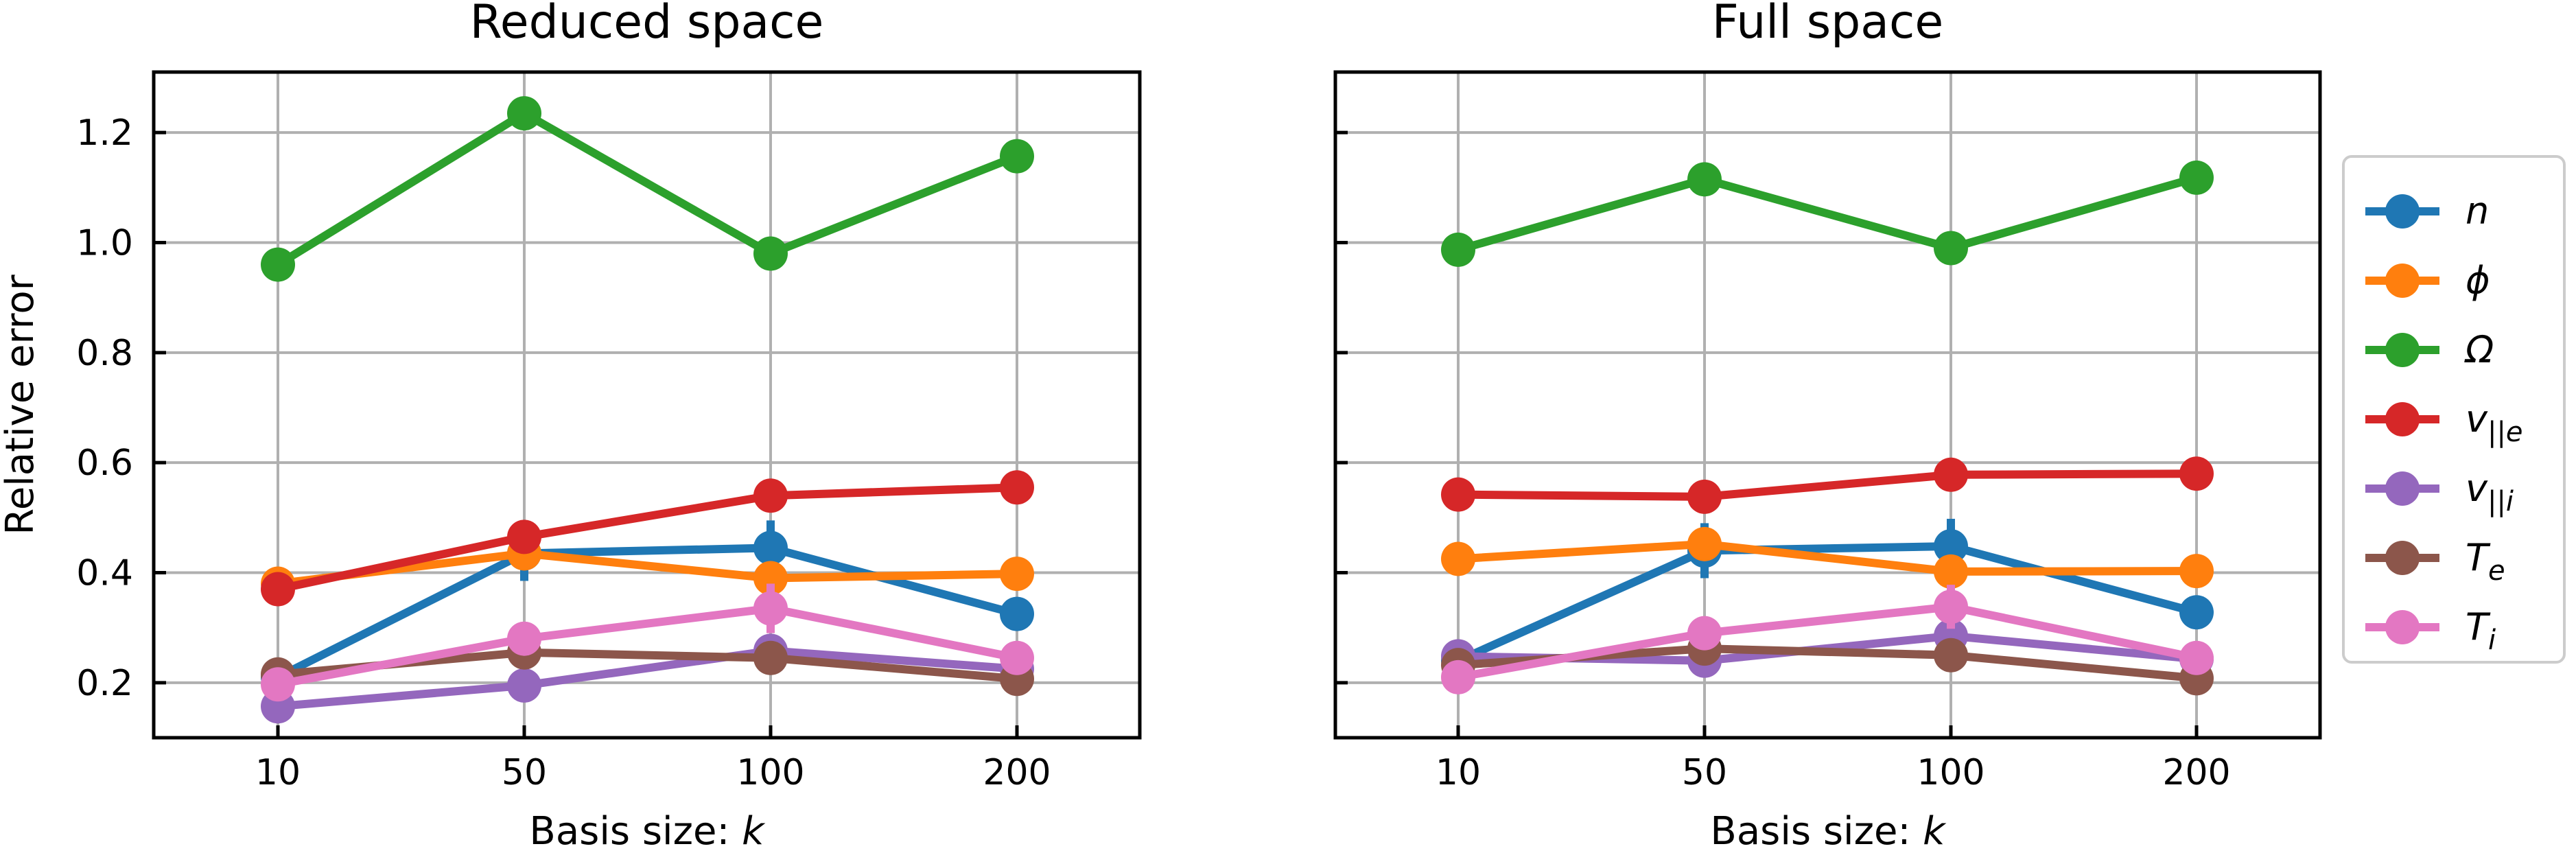 The image size is (2576, 853). Describe the element at coordinates (2439, 492) in the screenshot. I see `legend-entry: v||i` at that location.